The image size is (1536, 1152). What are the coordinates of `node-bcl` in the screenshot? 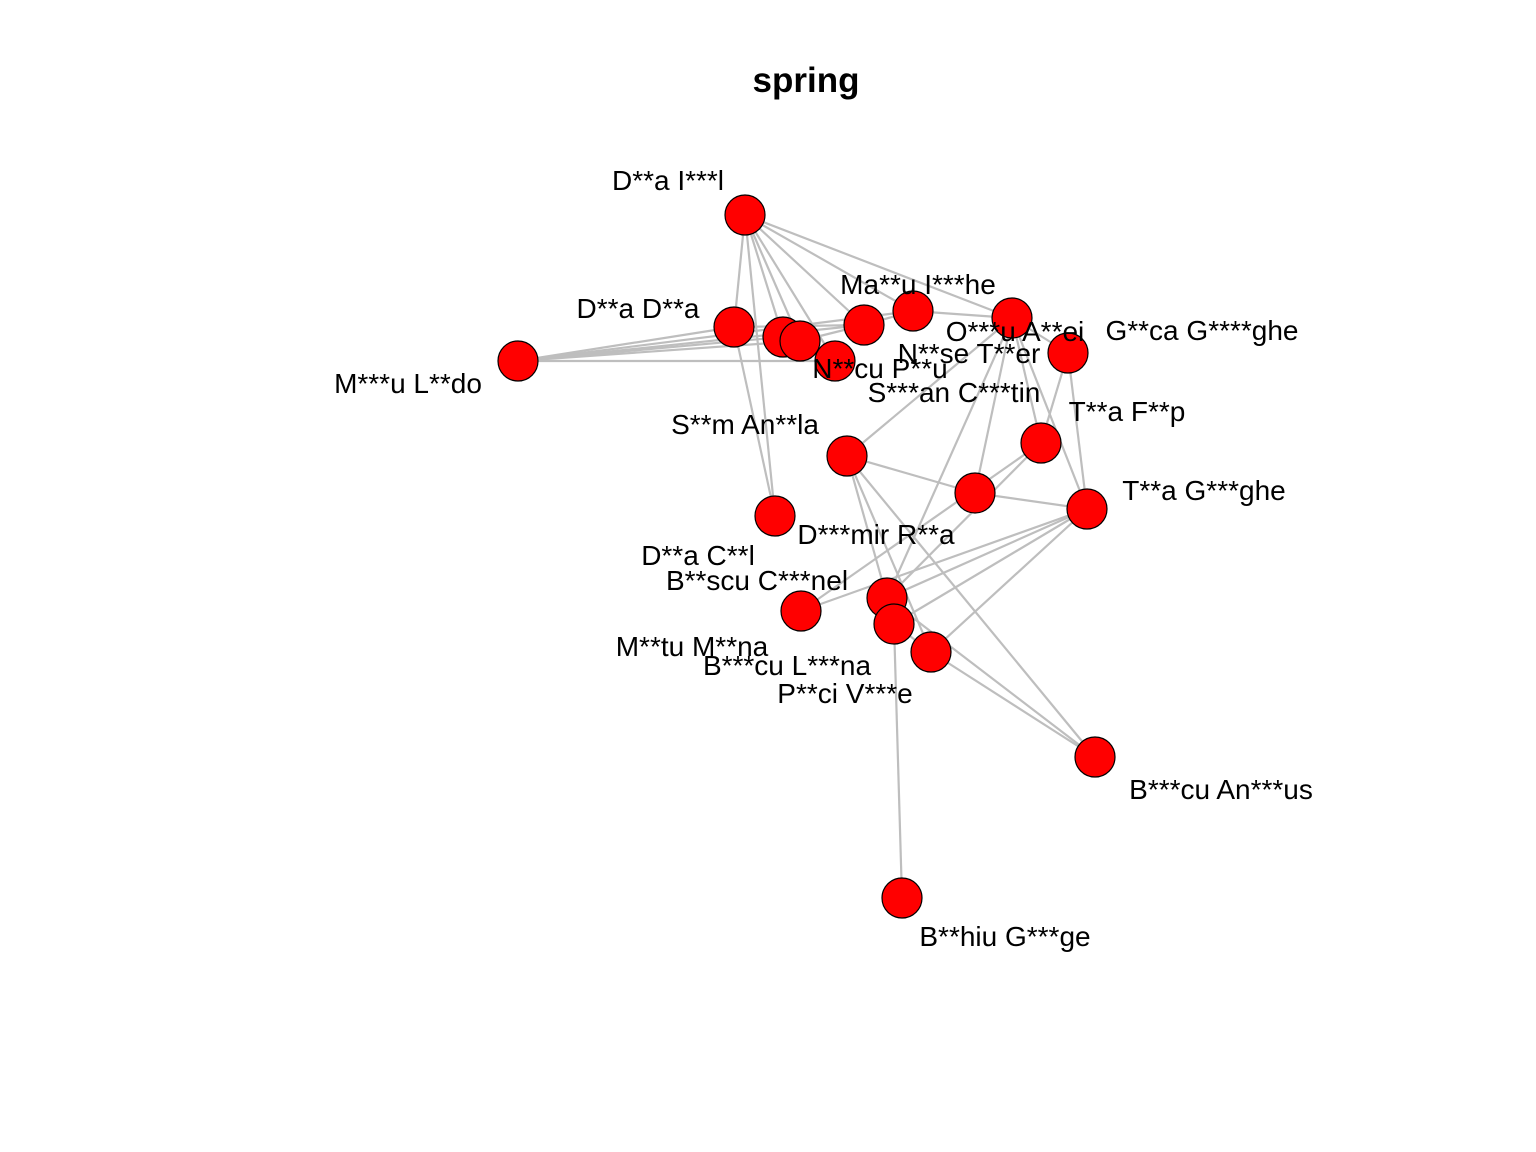 It's located at (894, 624).